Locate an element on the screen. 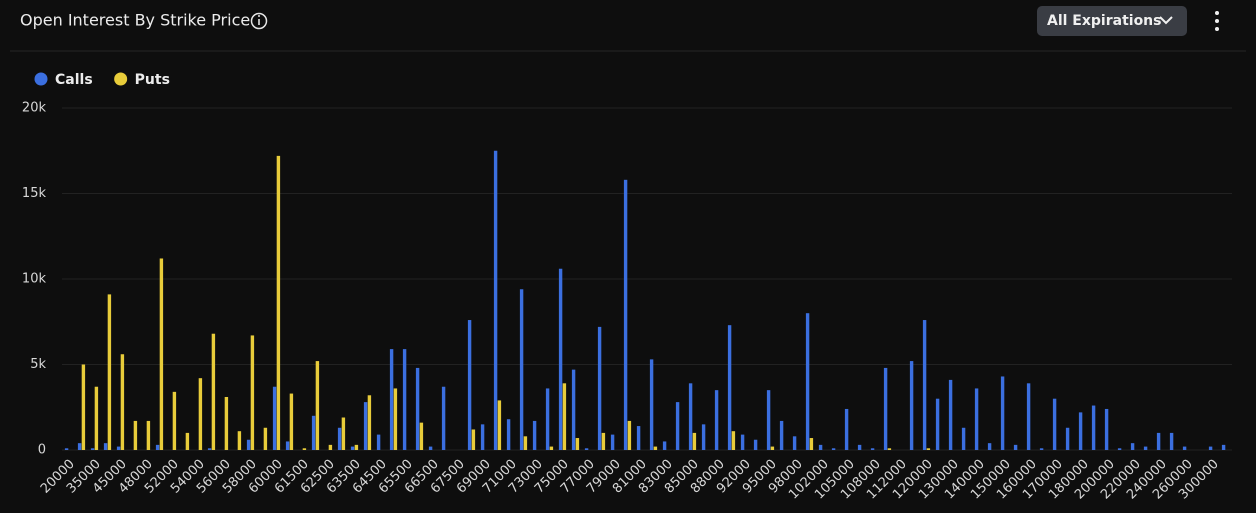 This screenshot has width=1256, height=513. y-tick-label: 10k is located at coordinates (34, 279).